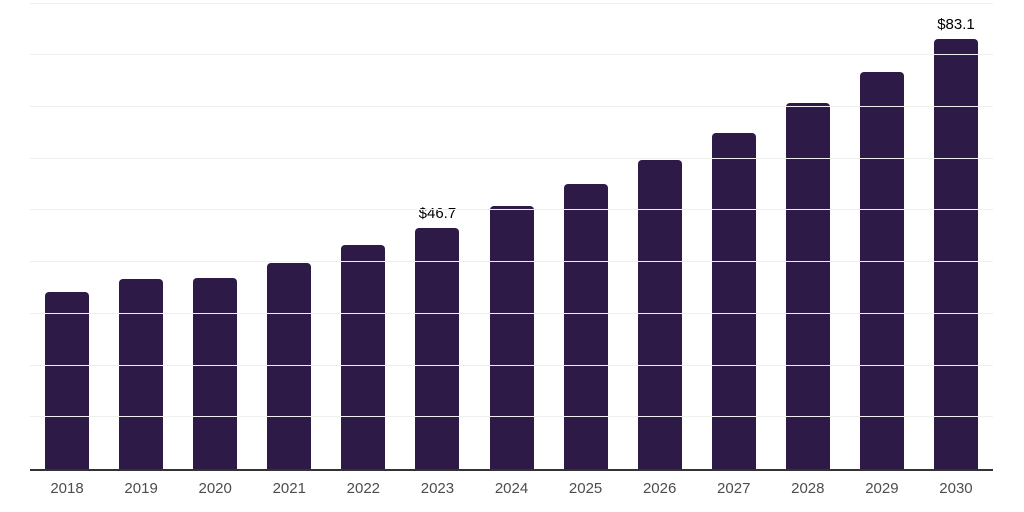  I want to click on bar-slot-2027, so click(734, 234).